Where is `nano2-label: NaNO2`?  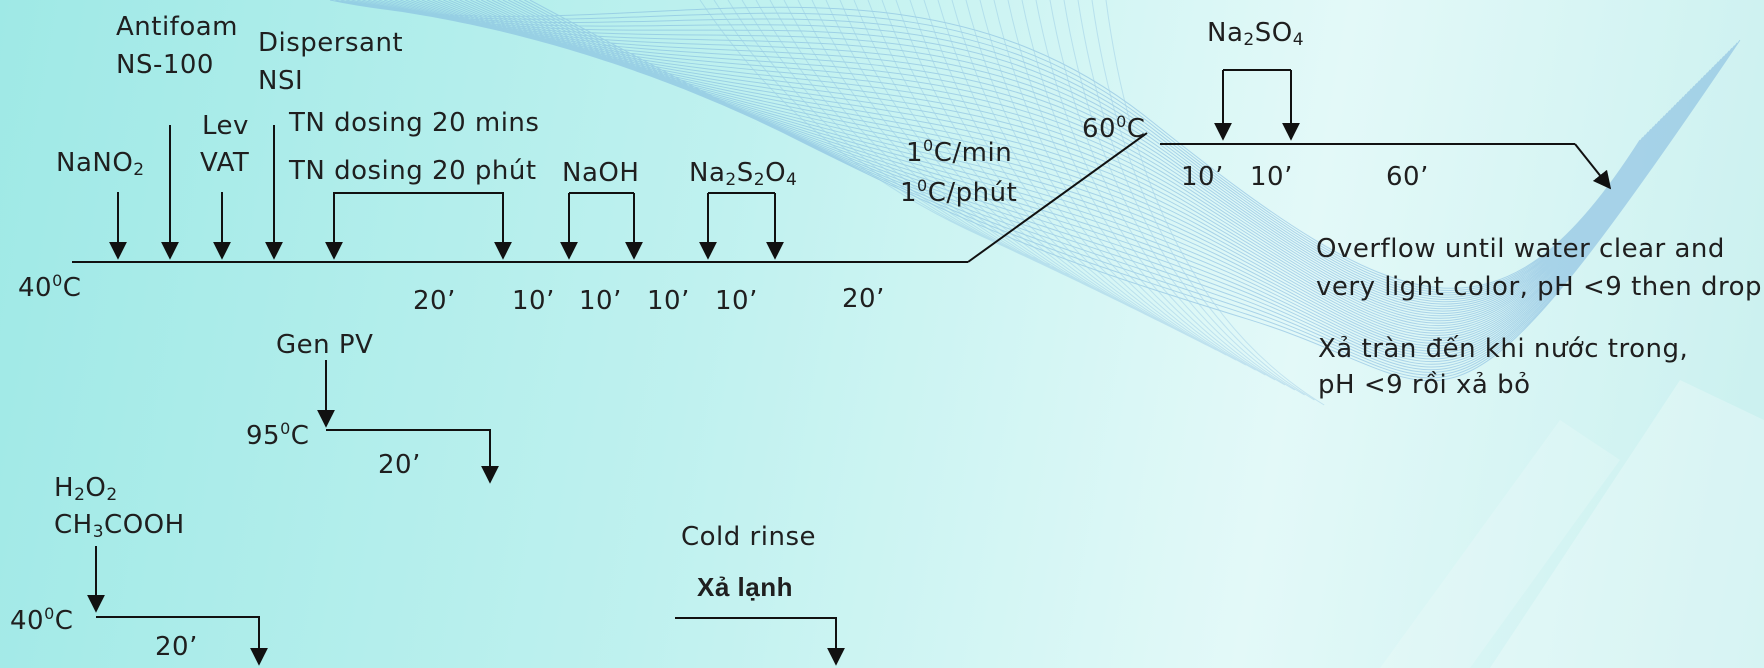 nano2-label: NaNO2 is located at coordinates (100, 164).